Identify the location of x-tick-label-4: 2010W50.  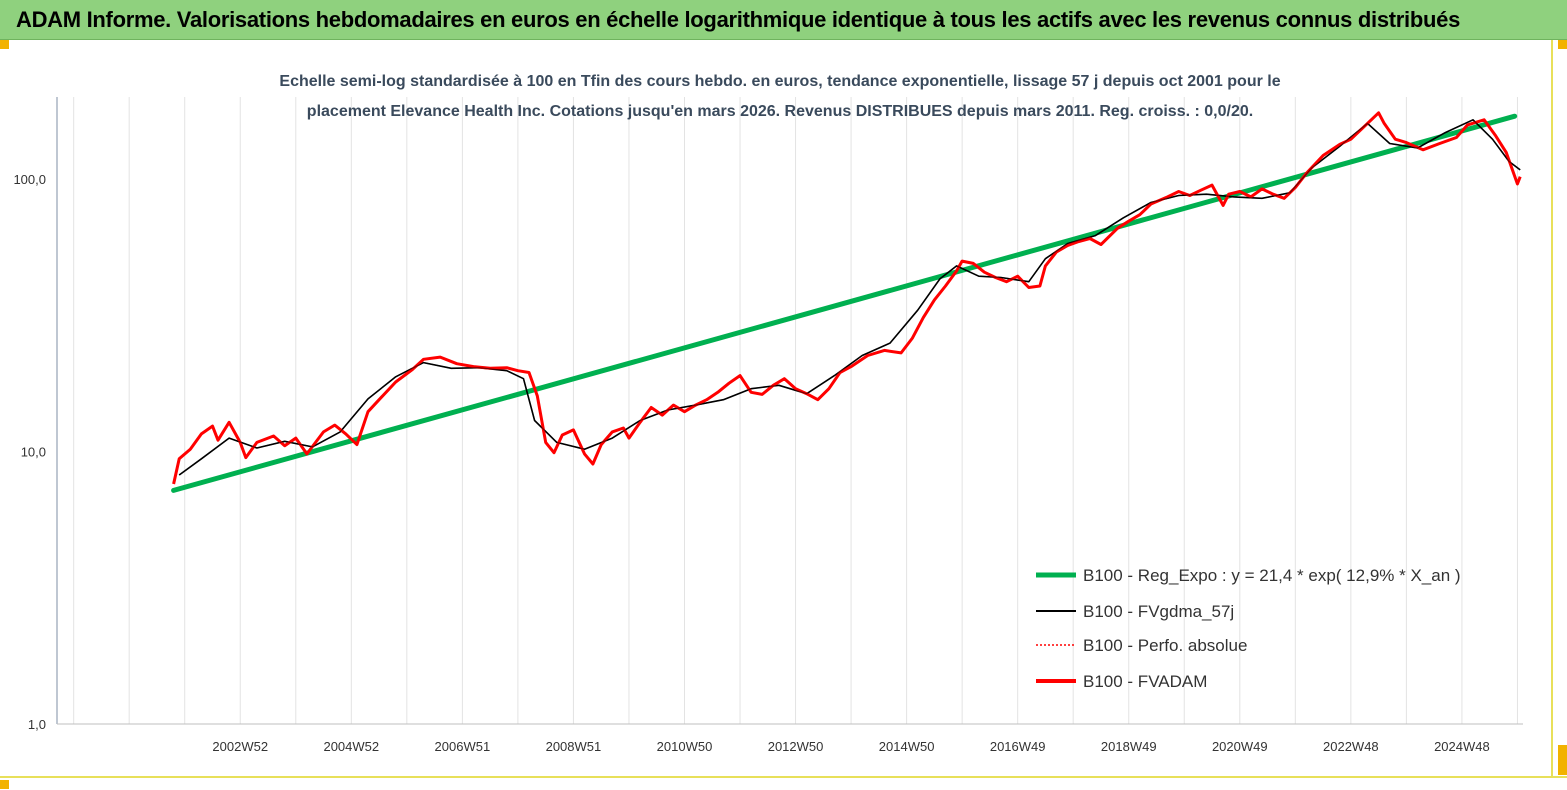
(685, 746).